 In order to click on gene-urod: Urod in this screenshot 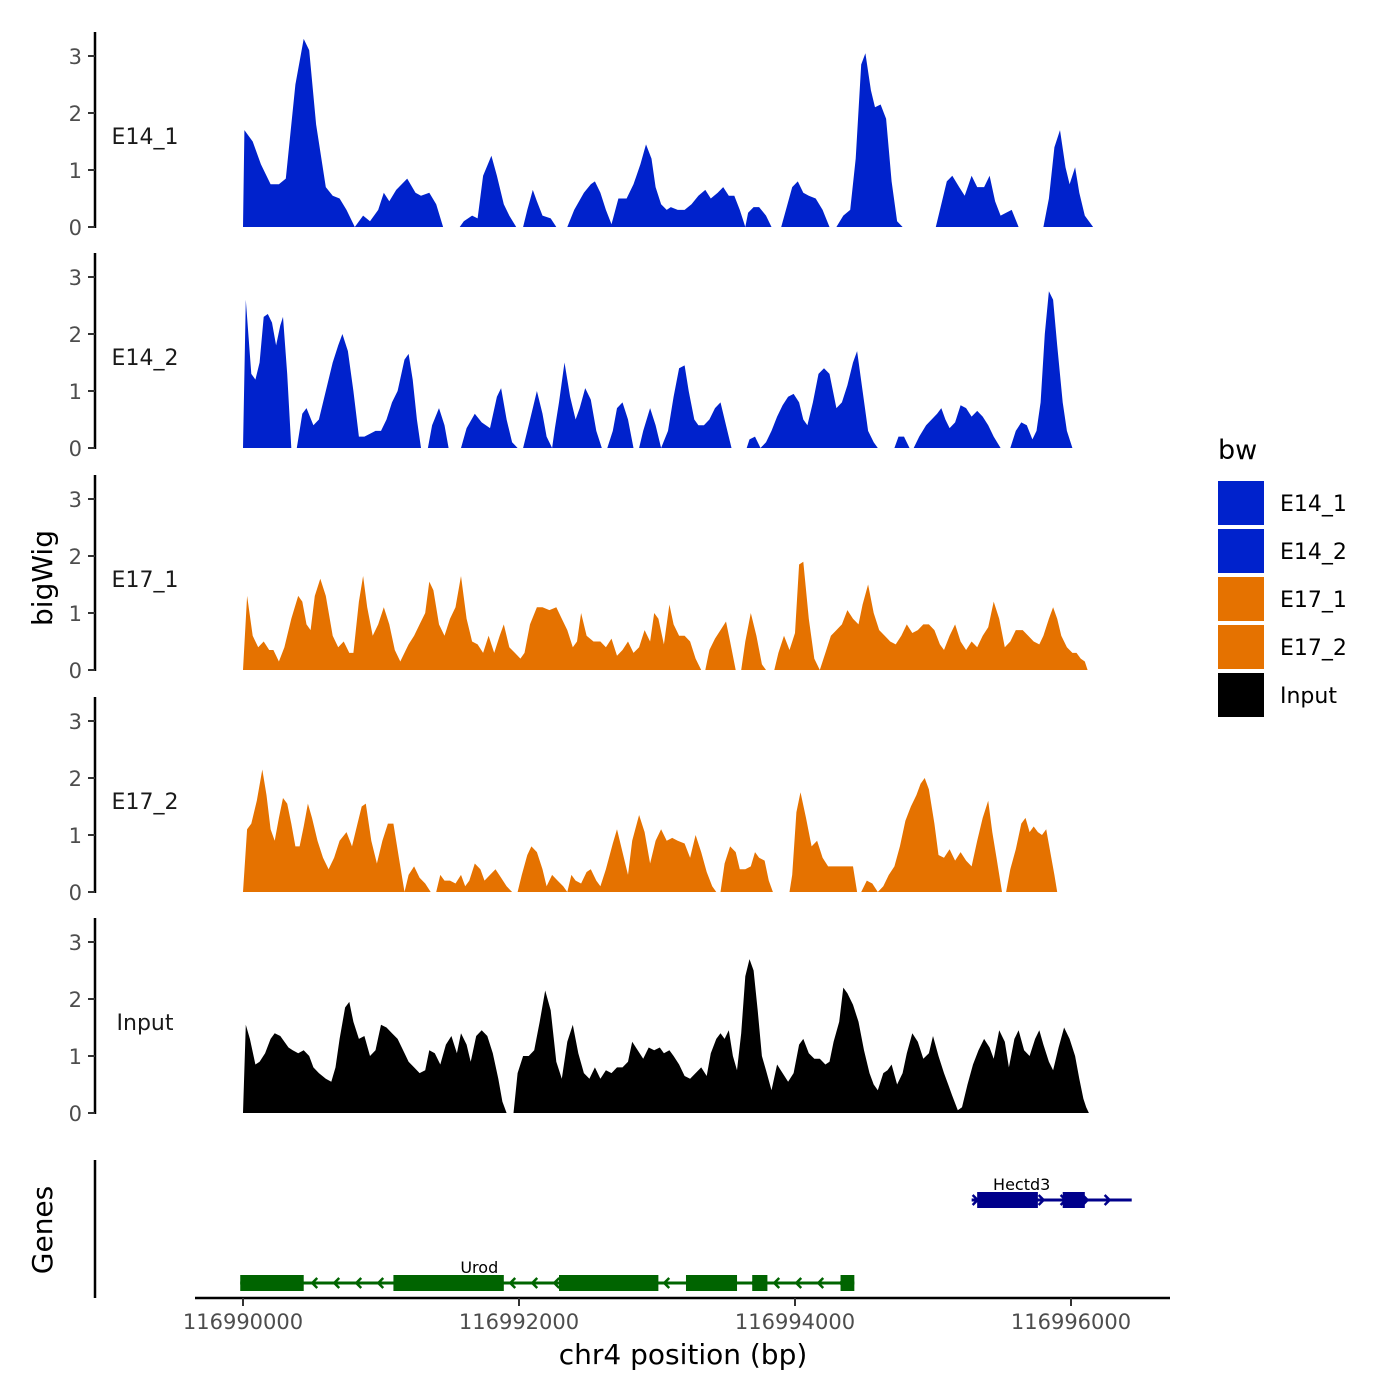, I will do `click(547, 1274)`.